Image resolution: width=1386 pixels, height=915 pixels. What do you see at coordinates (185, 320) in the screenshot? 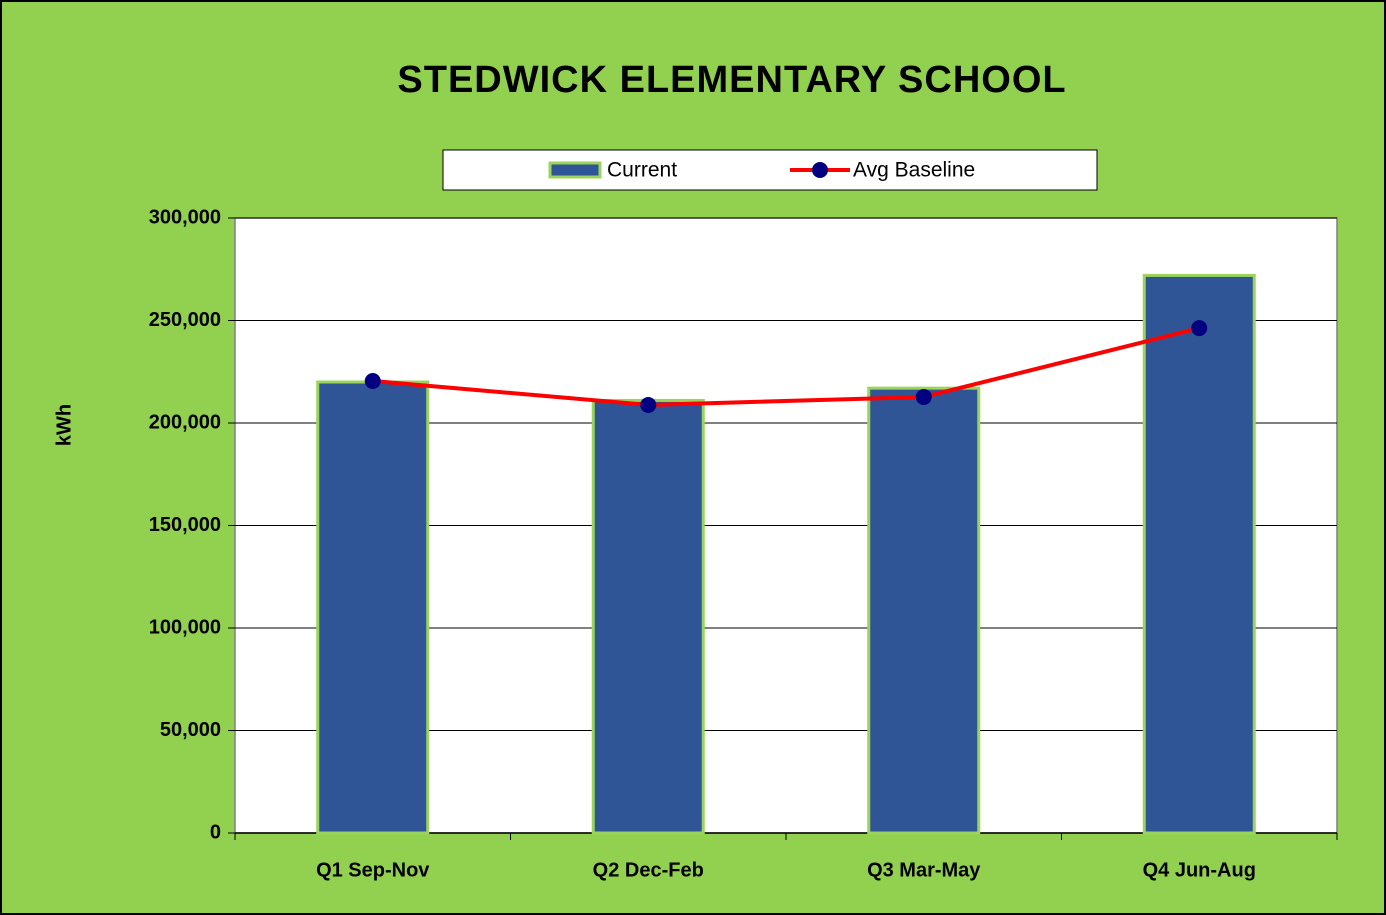
I see `y-tick-label: 250,000` at bounding box center [185, 320].